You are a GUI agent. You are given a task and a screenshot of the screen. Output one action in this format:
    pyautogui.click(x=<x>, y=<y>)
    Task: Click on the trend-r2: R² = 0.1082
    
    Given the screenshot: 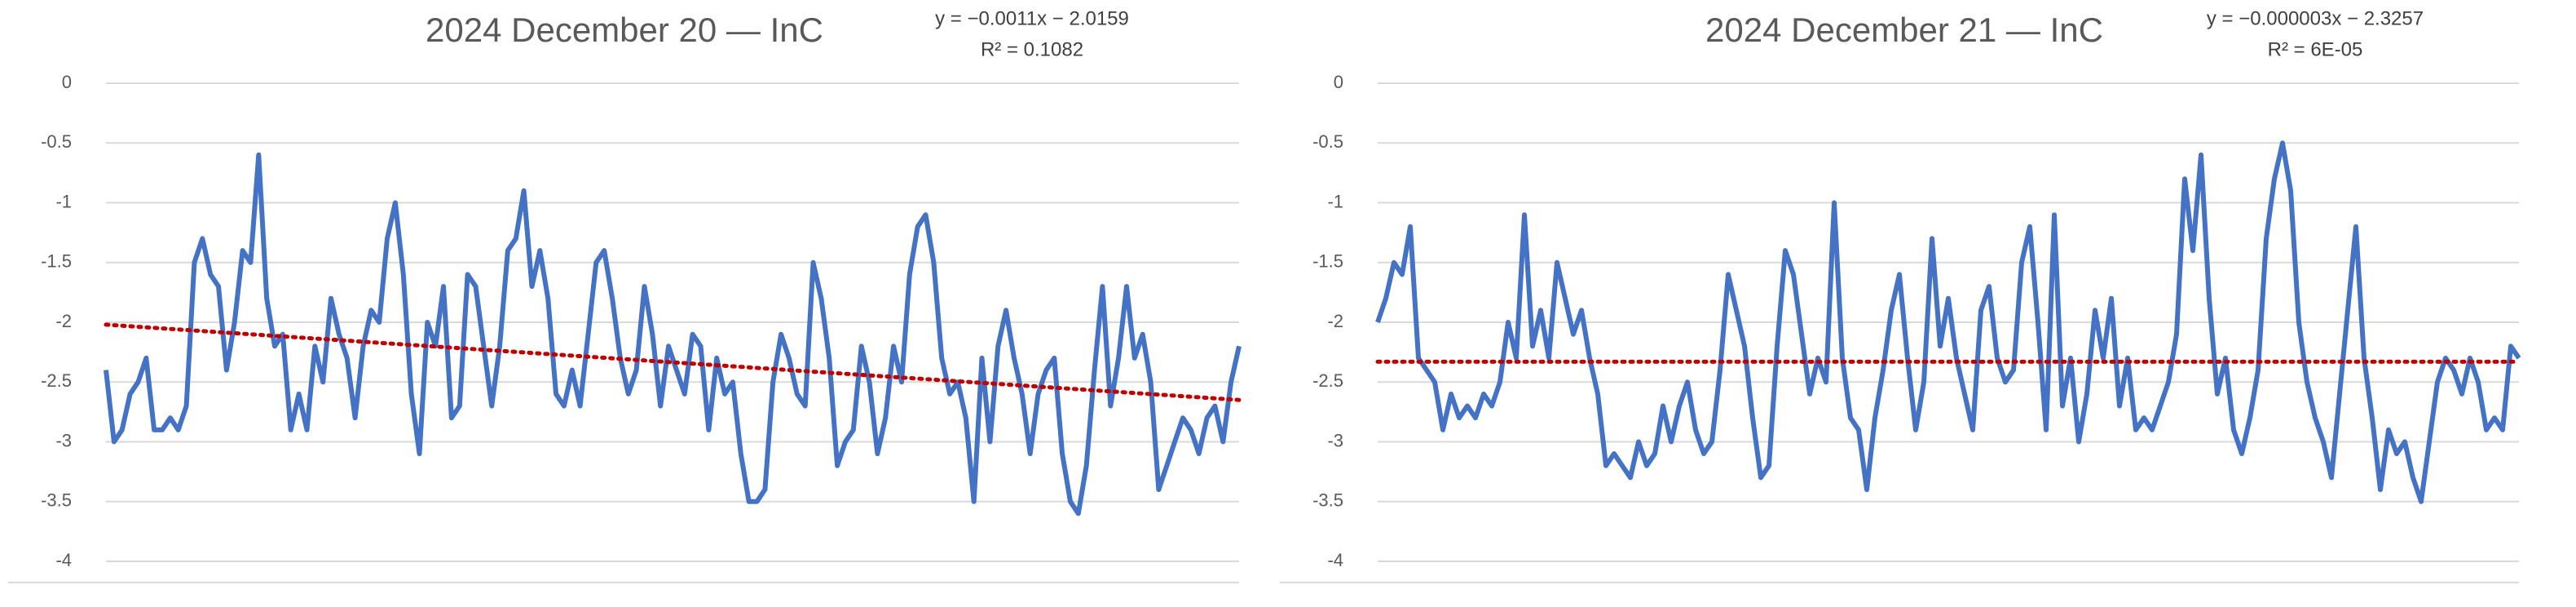 What is the action you would take?
    pyautogui.click(x=1032, y=49)
    